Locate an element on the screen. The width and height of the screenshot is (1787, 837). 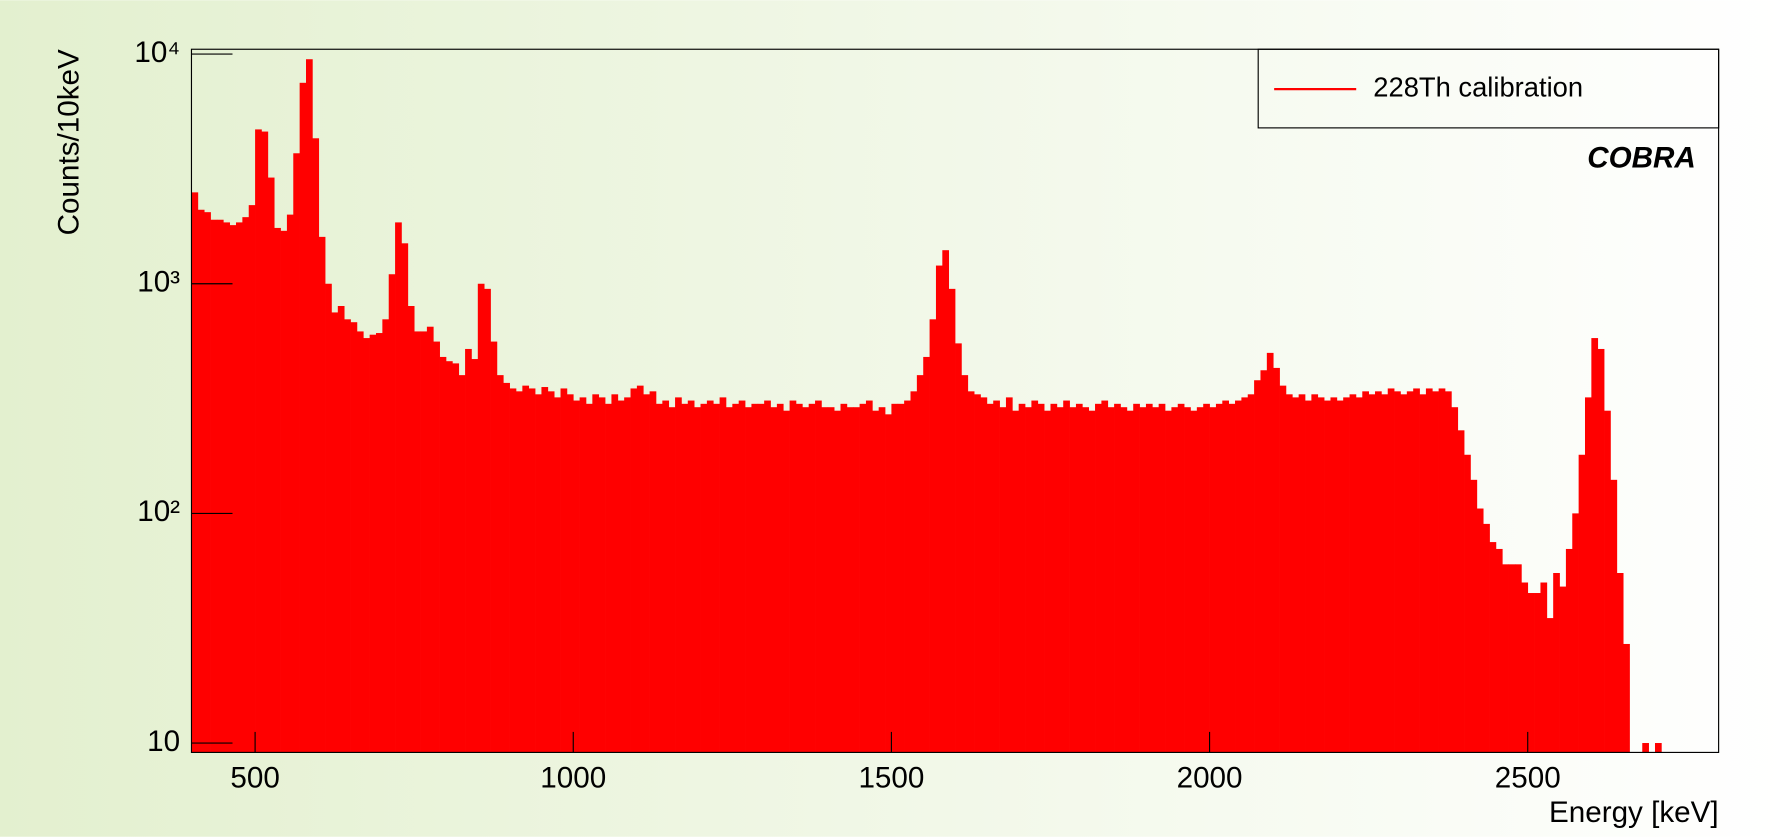
x-tick-label: 2000 is located at coordinates (1210, 778).